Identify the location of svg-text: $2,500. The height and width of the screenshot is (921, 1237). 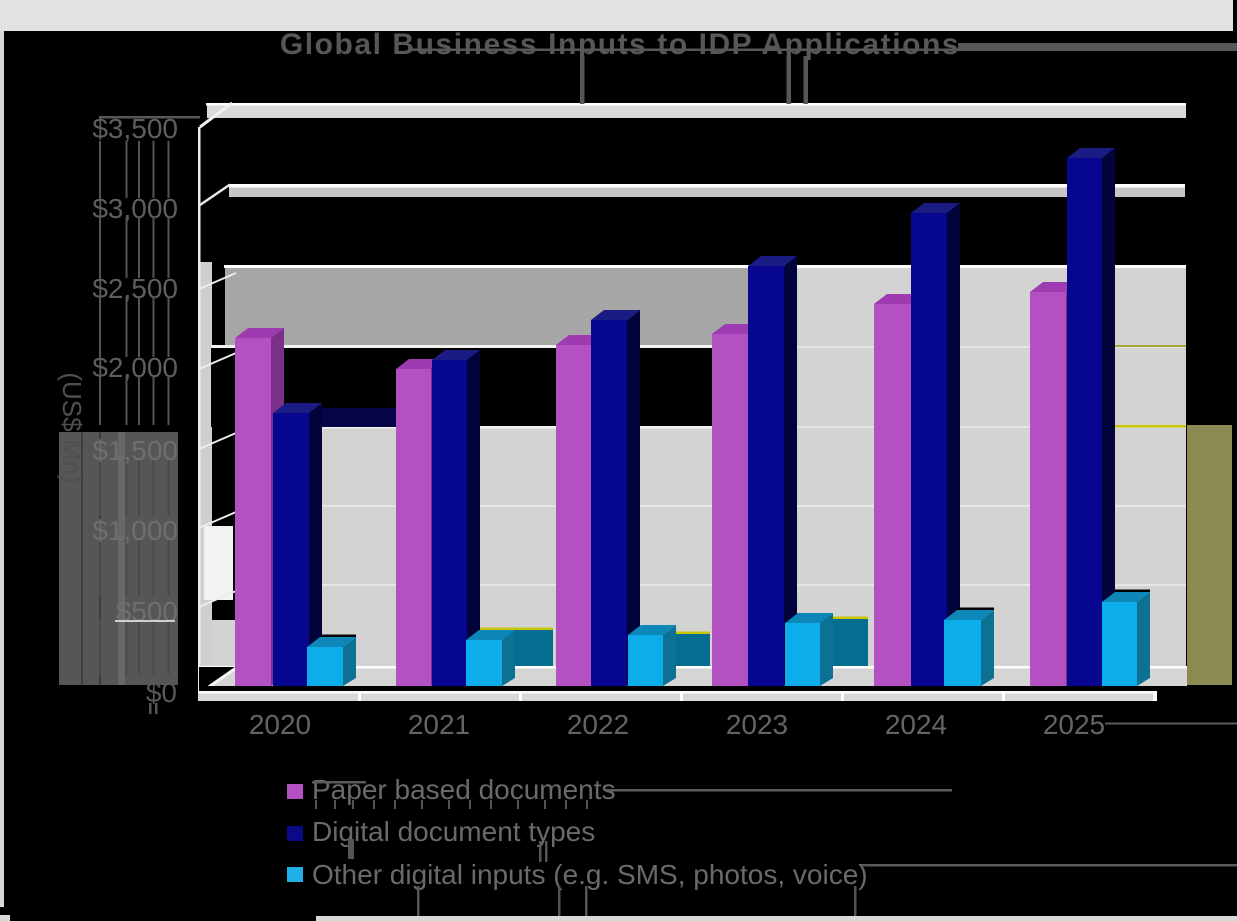
(135, 288).